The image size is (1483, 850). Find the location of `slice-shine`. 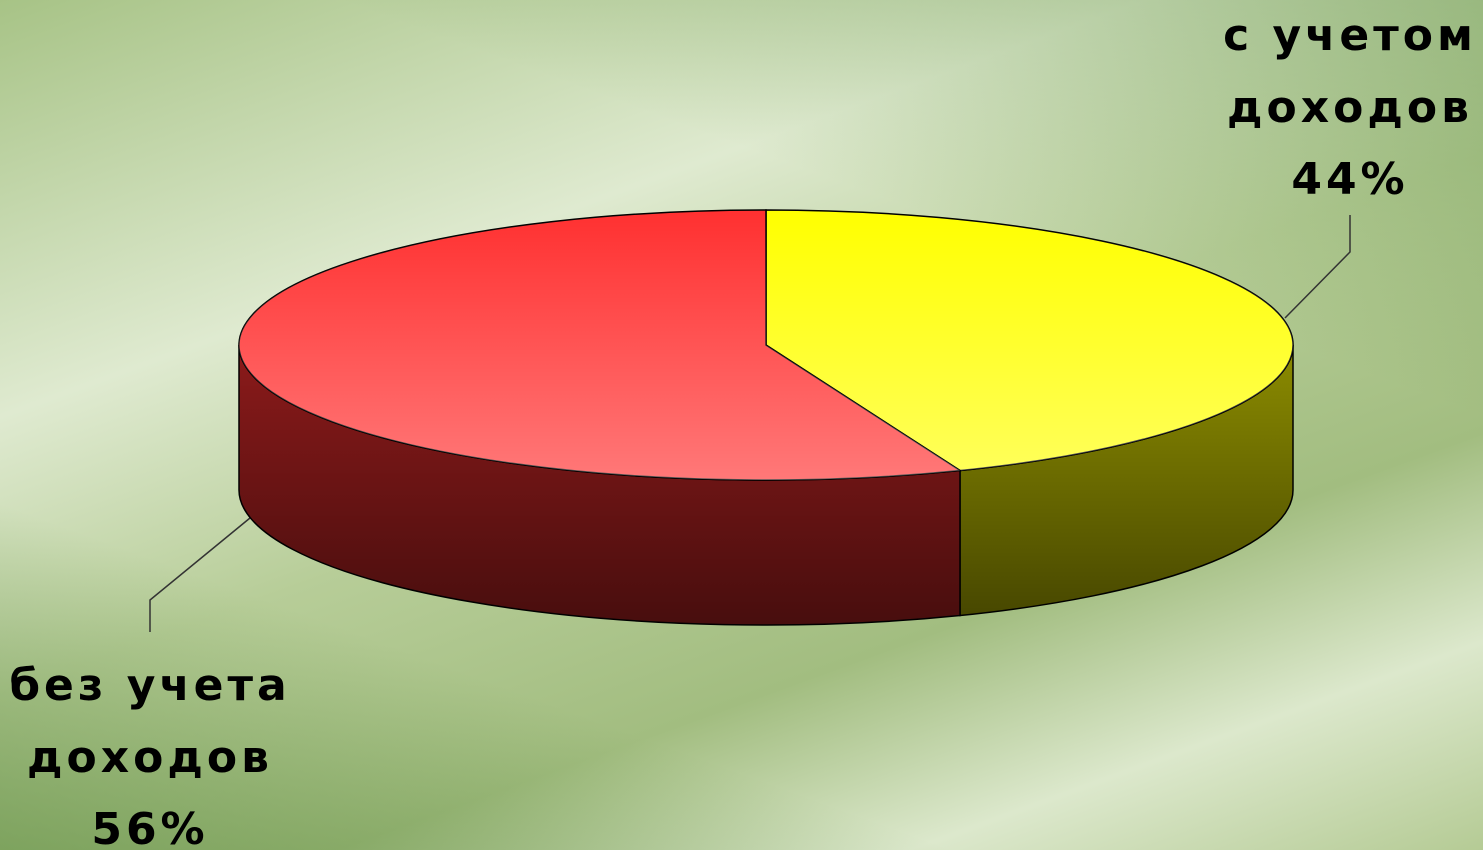

slice-shine is located at coordinates (1030, 340).